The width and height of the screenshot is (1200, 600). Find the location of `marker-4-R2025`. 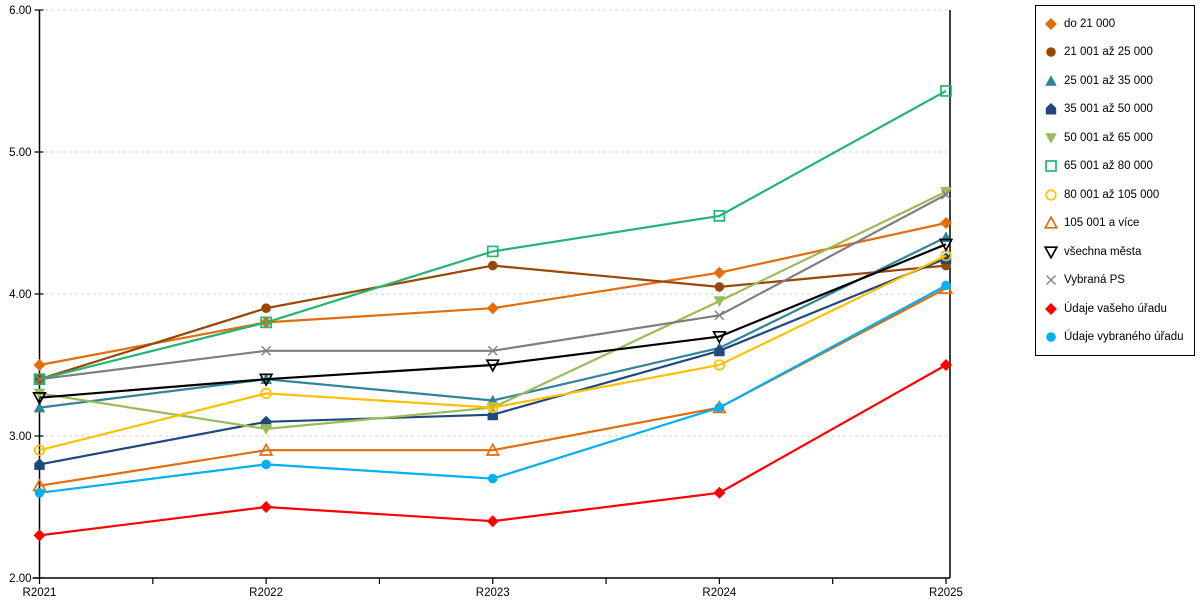

marker-4-R2025 is located at coordinates (946, 192).